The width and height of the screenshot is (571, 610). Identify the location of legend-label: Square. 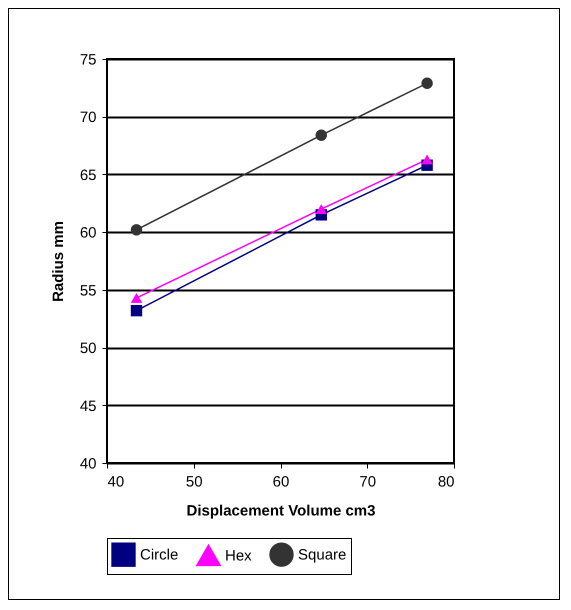
(322, 555).